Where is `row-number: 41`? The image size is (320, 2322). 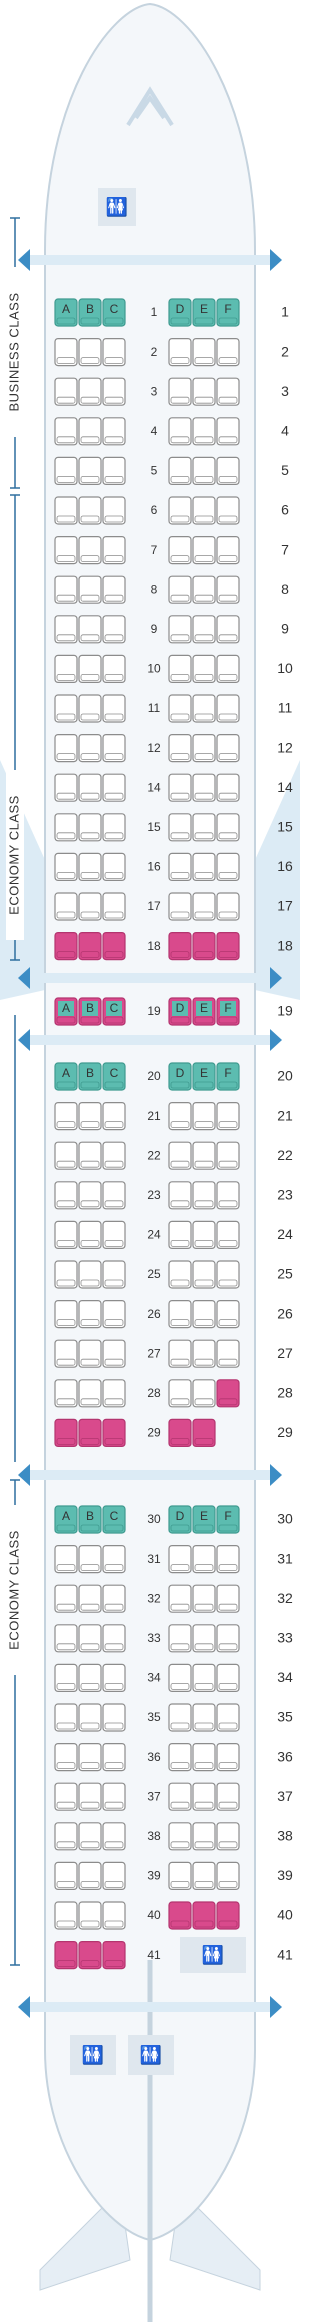 row-number: 41 is located at coordinates (154, 1955).